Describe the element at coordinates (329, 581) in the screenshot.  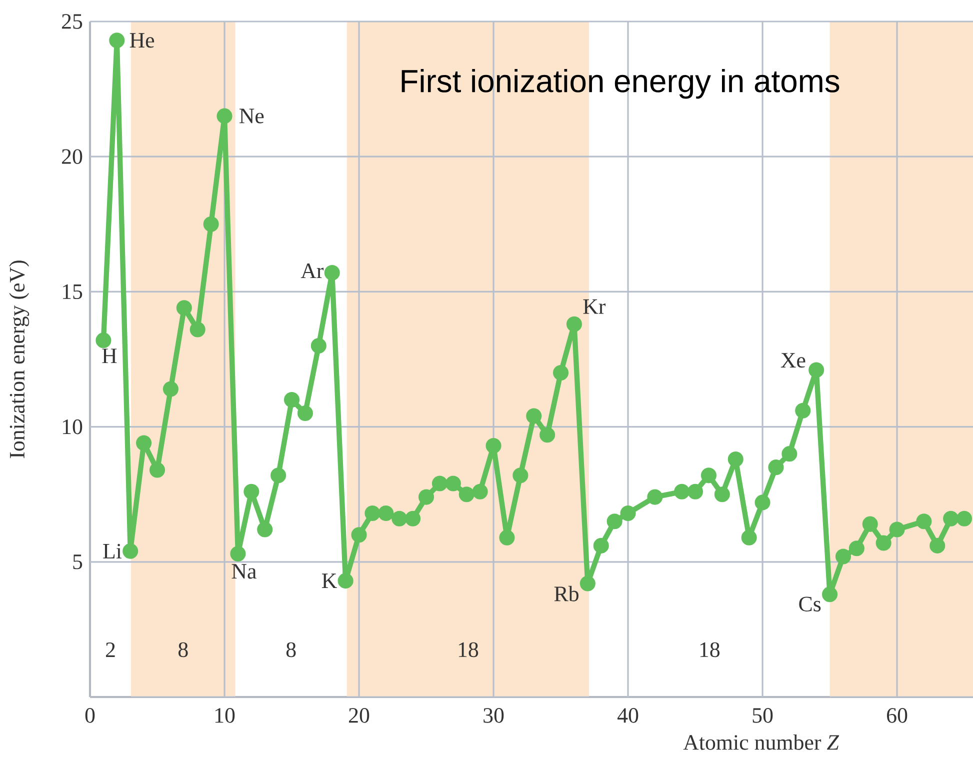
I see `annotation: K` at that location.